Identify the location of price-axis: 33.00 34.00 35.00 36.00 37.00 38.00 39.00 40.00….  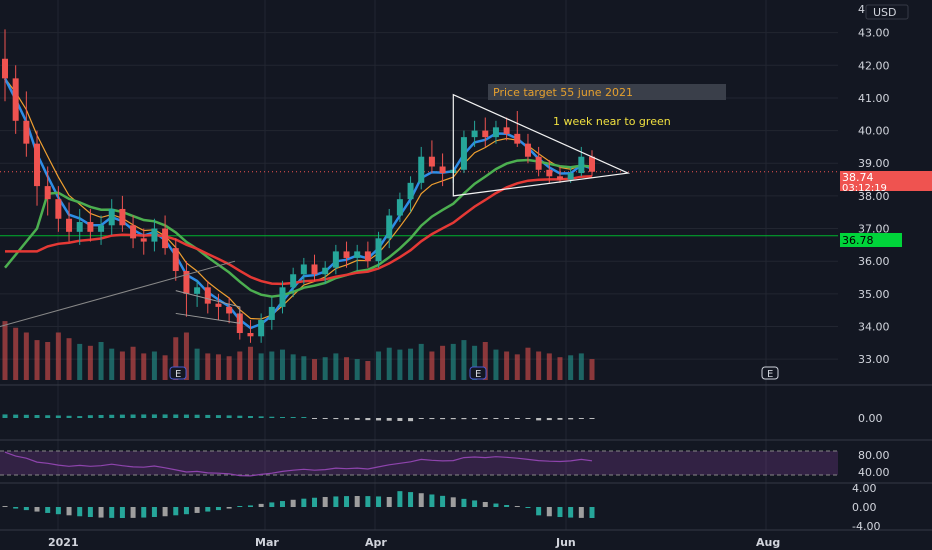
(871, 268).